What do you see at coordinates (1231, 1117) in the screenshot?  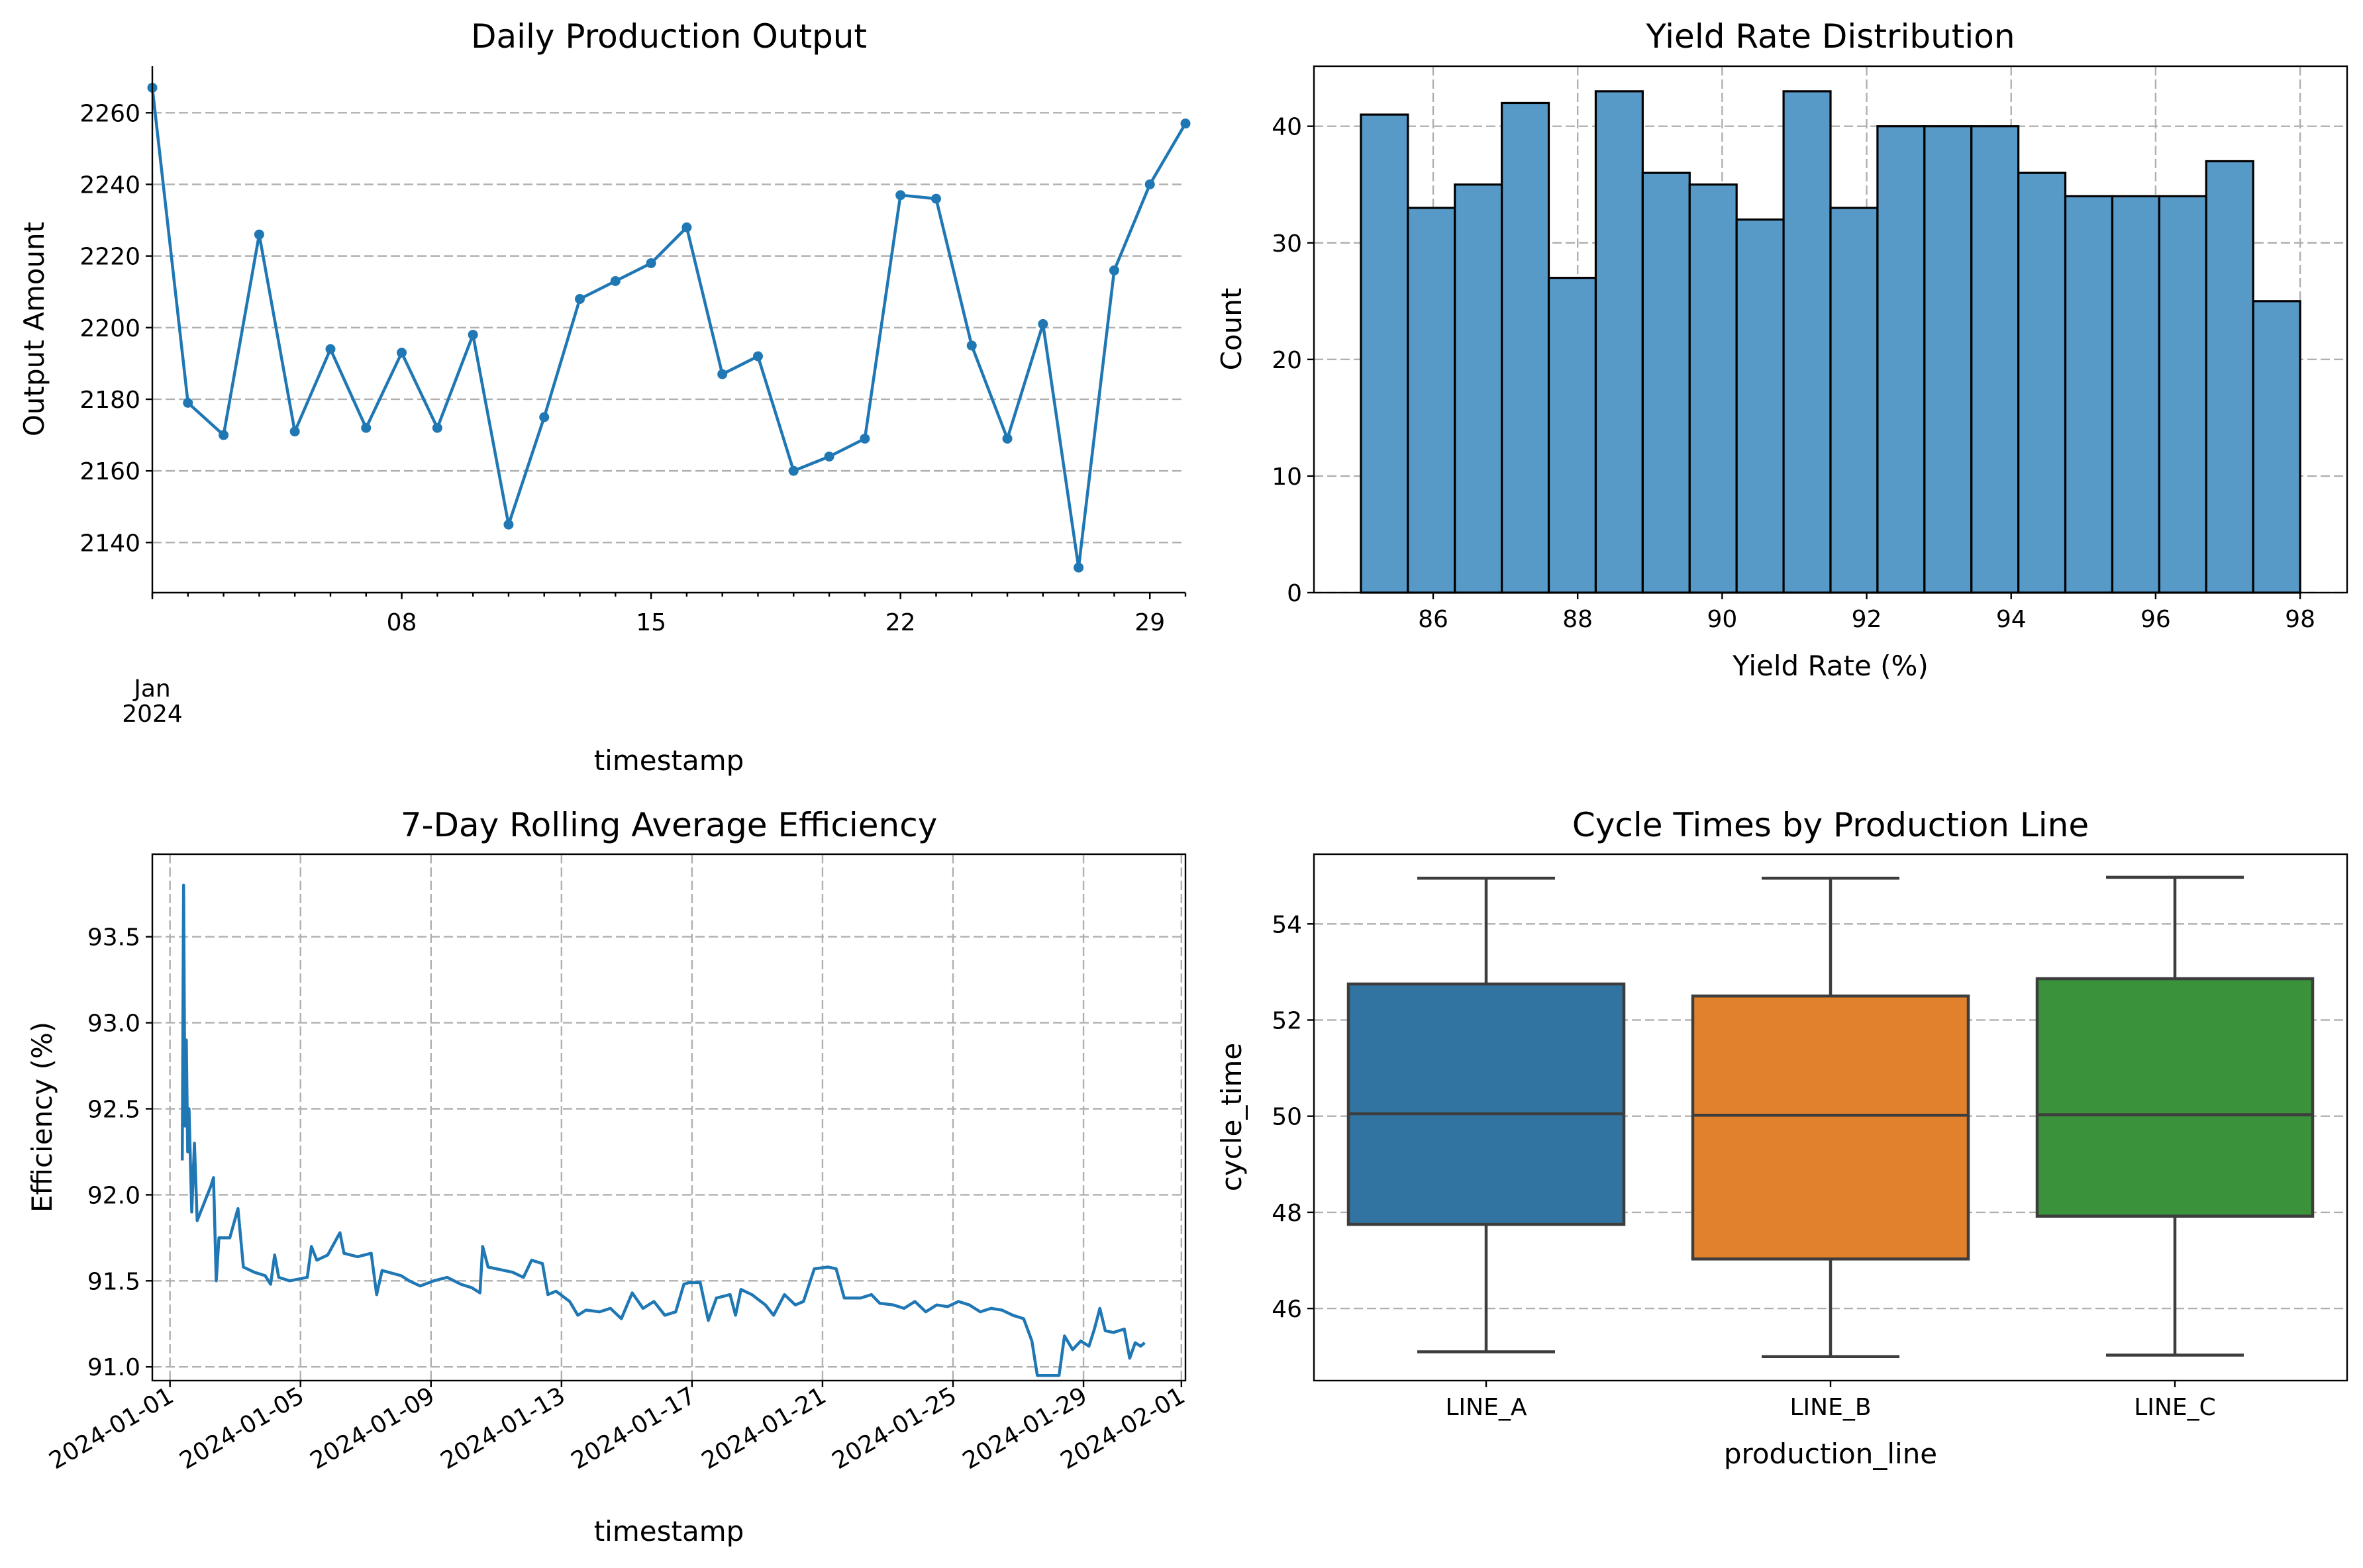 I see `panel-cycle-times-ylabel: cycle_time` at bounding box center [1231, 1117].